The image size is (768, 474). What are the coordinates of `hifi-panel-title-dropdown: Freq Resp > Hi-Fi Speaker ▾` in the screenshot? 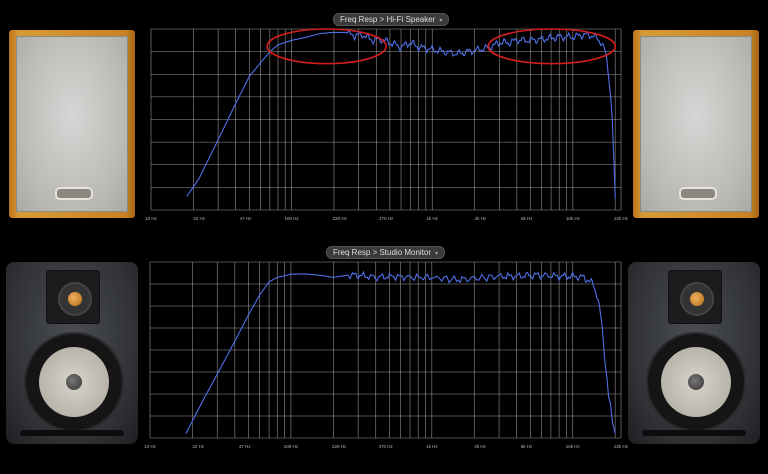 It's located at (391, 19).